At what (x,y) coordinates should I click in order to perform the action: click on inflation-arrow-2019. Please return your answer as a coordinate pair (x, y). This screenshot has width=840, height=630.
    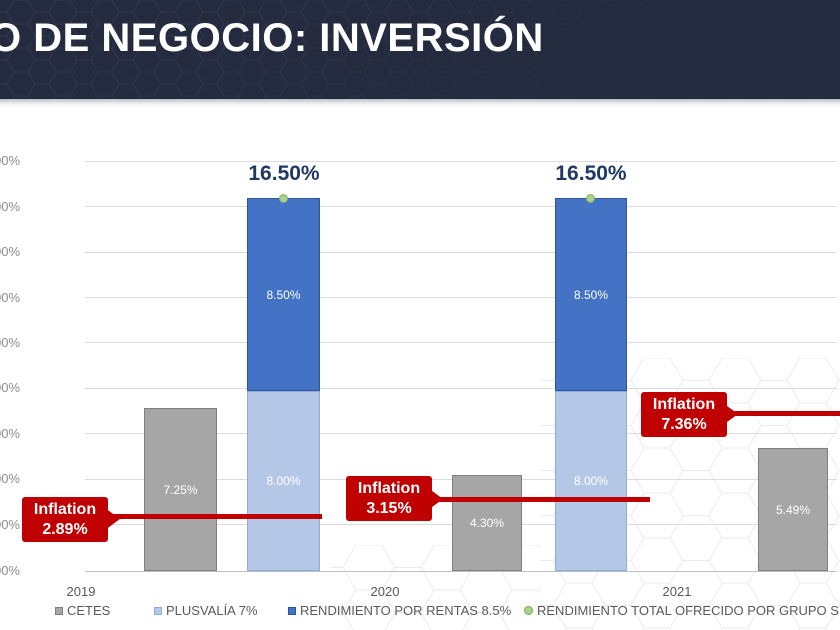
    Looking at the image, I should click on (112, 519).